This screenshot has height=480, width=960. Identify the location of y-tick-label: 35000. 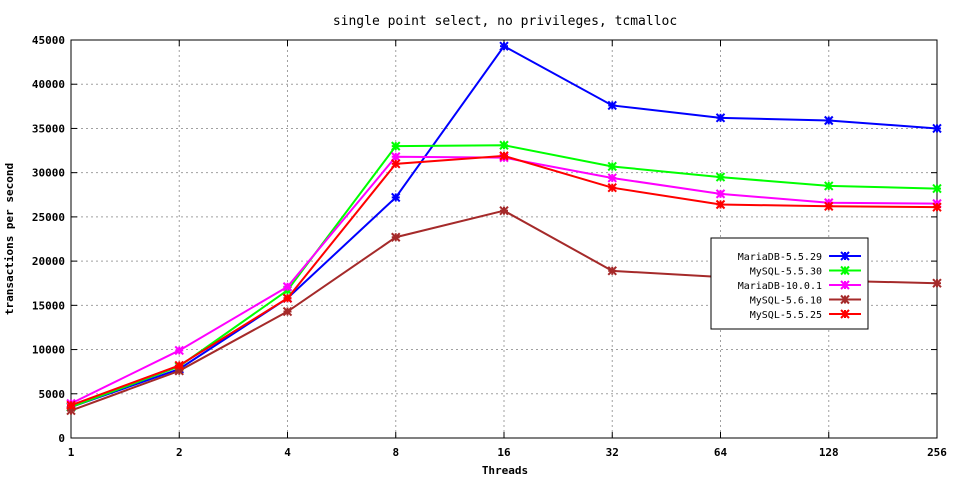
(48, 128).